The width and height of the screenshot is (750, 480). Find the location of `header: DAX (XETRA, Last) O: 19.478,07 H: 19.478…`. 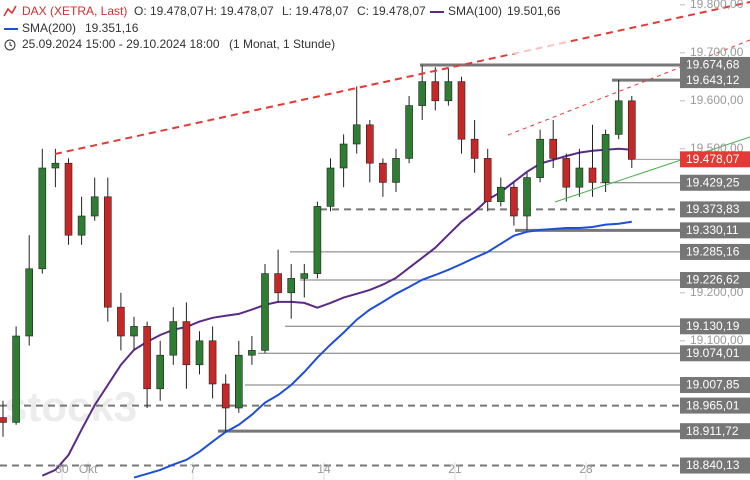

header: DAX (XETRA, Last) O: 19.478,07 H: 19.478… is located at coordinates (285, 28).